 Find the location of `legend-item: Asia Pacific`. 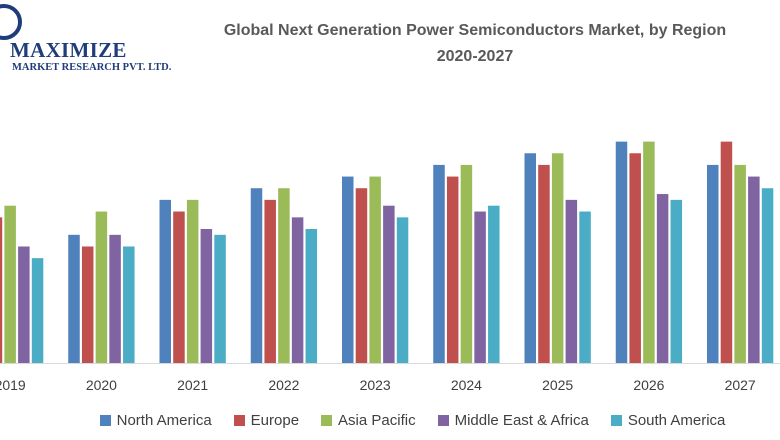

legend-item: Asia Pacific is located at coordinates (368, 420).